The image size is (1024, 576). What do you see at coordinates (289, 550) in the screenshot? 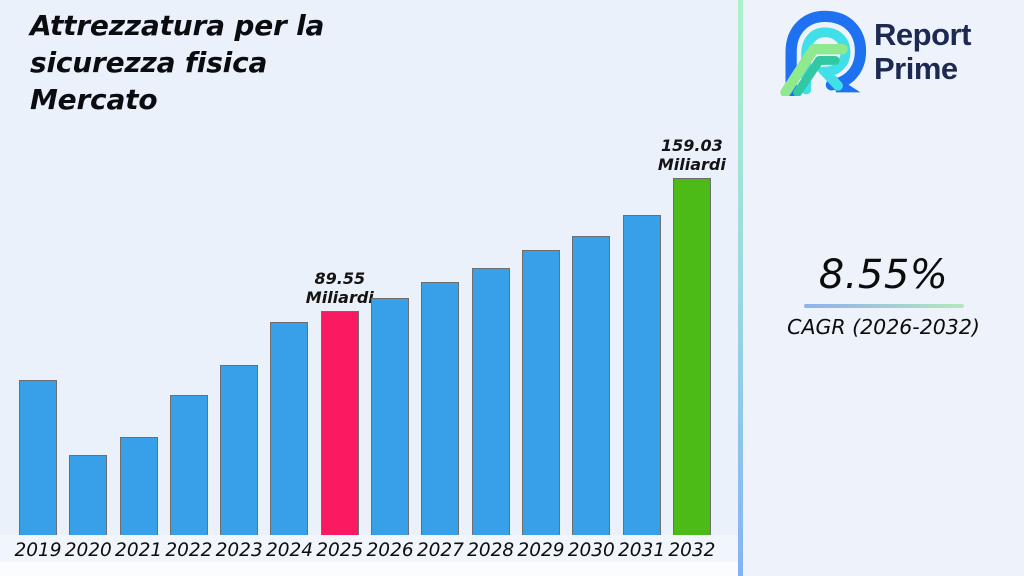
I see `x-axis-label: 2024` at bounding box center [289, 550].